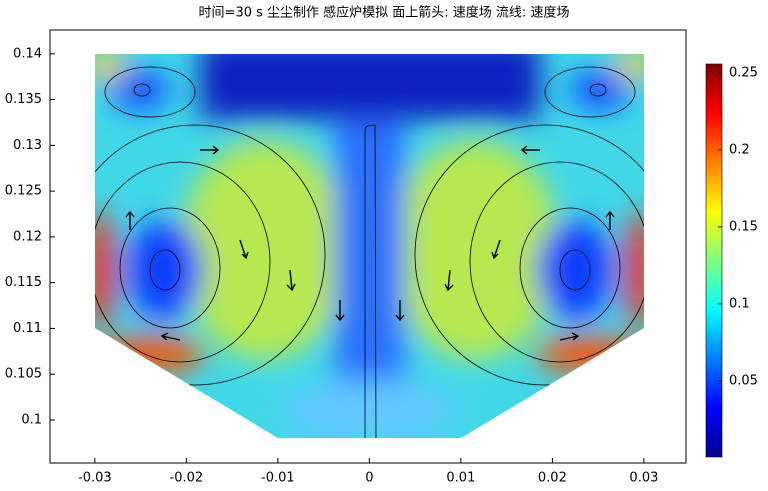 The height and width of the screenshot is (491, 768). I want to click on x-tick-label: 0, so click(369, 478).